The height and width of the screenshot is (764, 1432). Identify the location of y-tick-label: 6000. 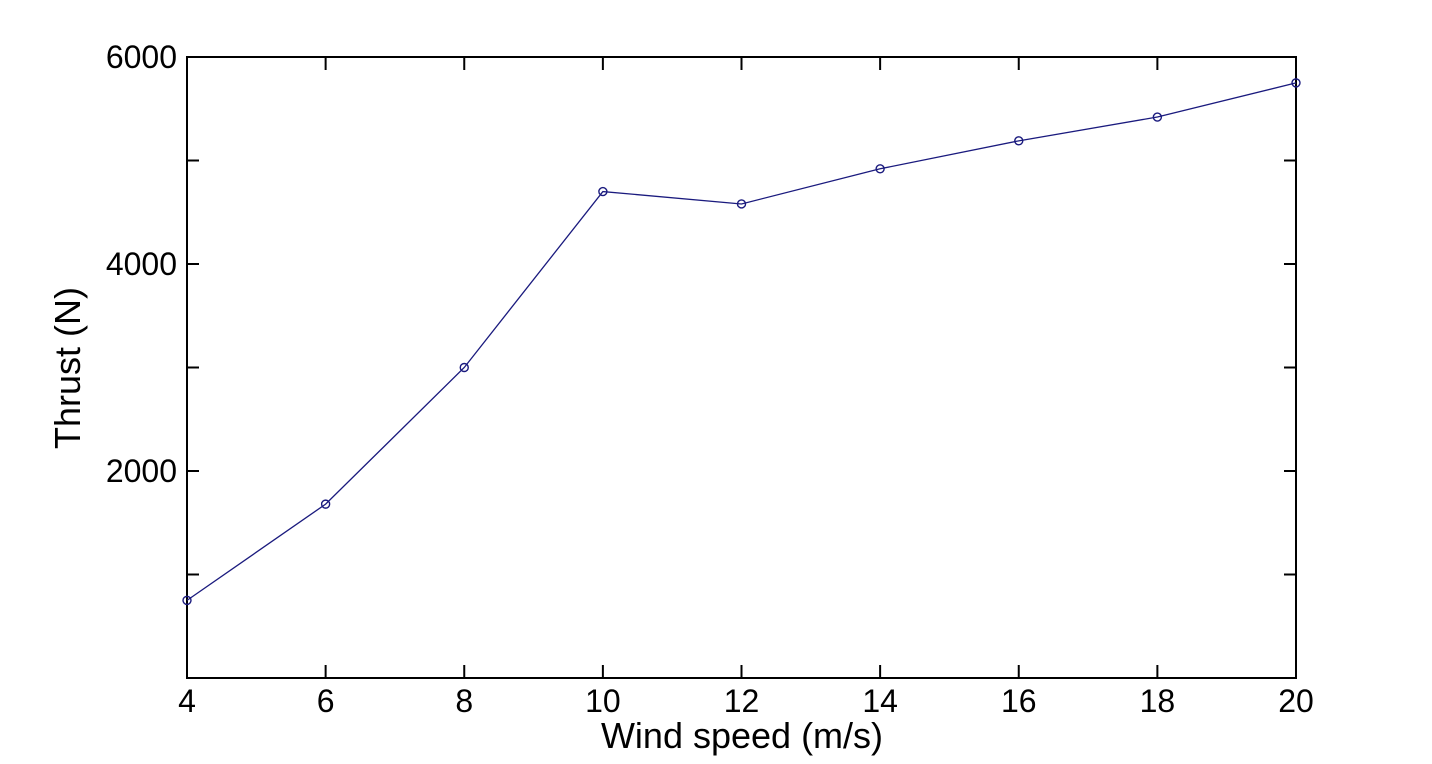
(141, 57).